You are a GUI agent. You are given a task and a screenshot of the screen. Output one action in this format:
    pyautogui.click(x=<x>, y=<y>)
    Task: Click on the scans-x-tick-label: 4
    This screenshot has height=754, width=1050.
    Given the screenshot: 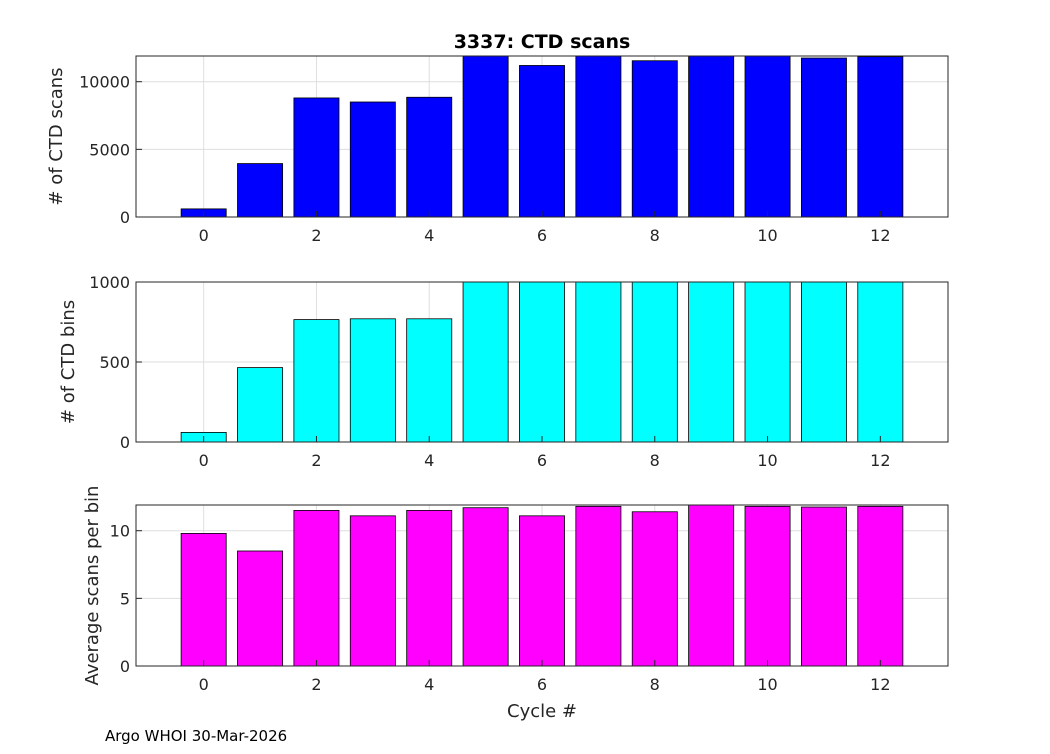 What is the action you would take?
    pyautogui.click(x=429, y=235)
    